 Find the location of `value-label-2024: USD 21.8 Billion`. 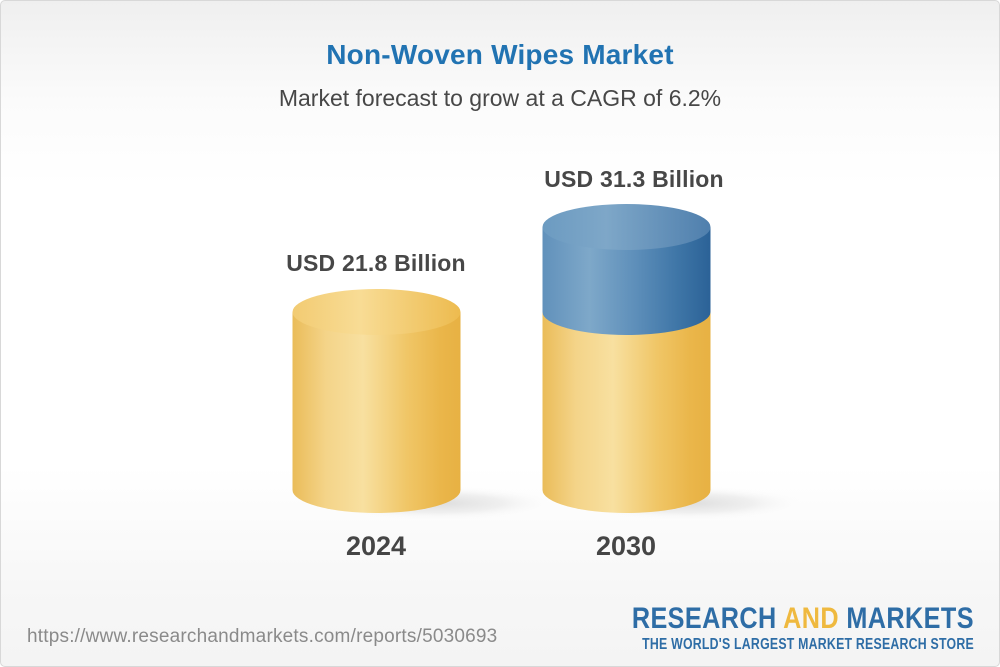

value-label-2024: USD 21.8 Billion is located at coordinates (376, 263).